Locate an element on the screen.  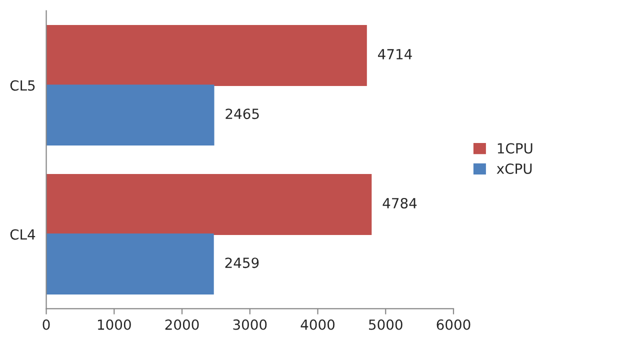
x-tick-label: 4000 is located at coordinates (317, 324).